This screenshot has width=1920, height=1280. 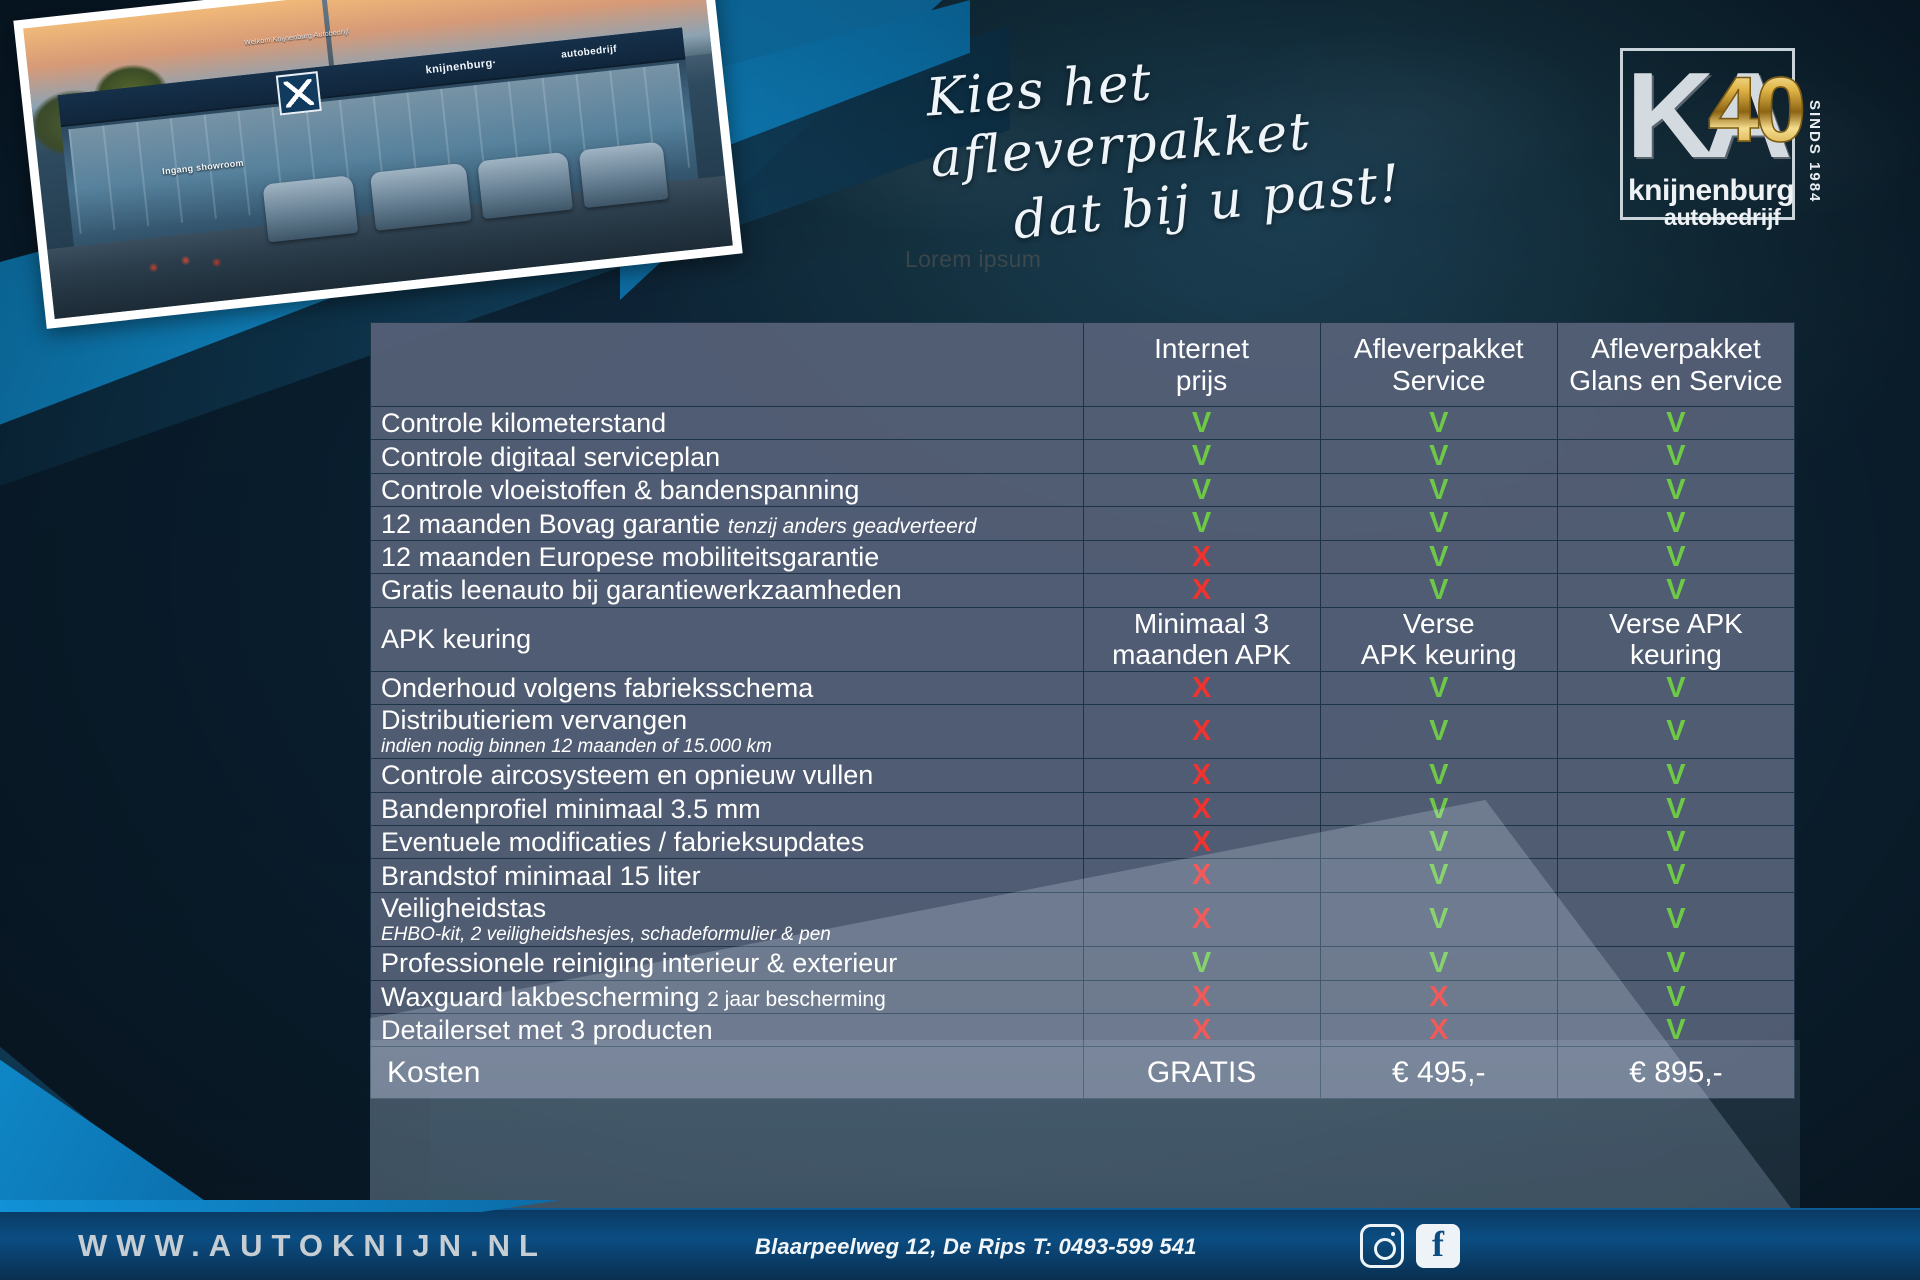 What do you see at coordinates (1814, 152) in the screenshot?
I see `logo-since-text: SINDS 1984` at bounding box center [1814, 152].